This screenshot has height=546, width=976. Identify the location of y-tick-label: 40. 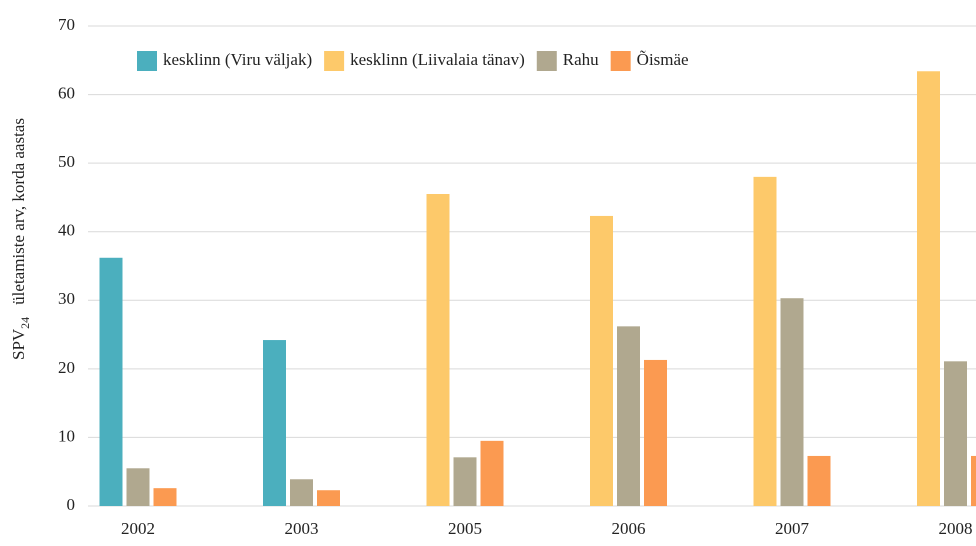
(66, 230).